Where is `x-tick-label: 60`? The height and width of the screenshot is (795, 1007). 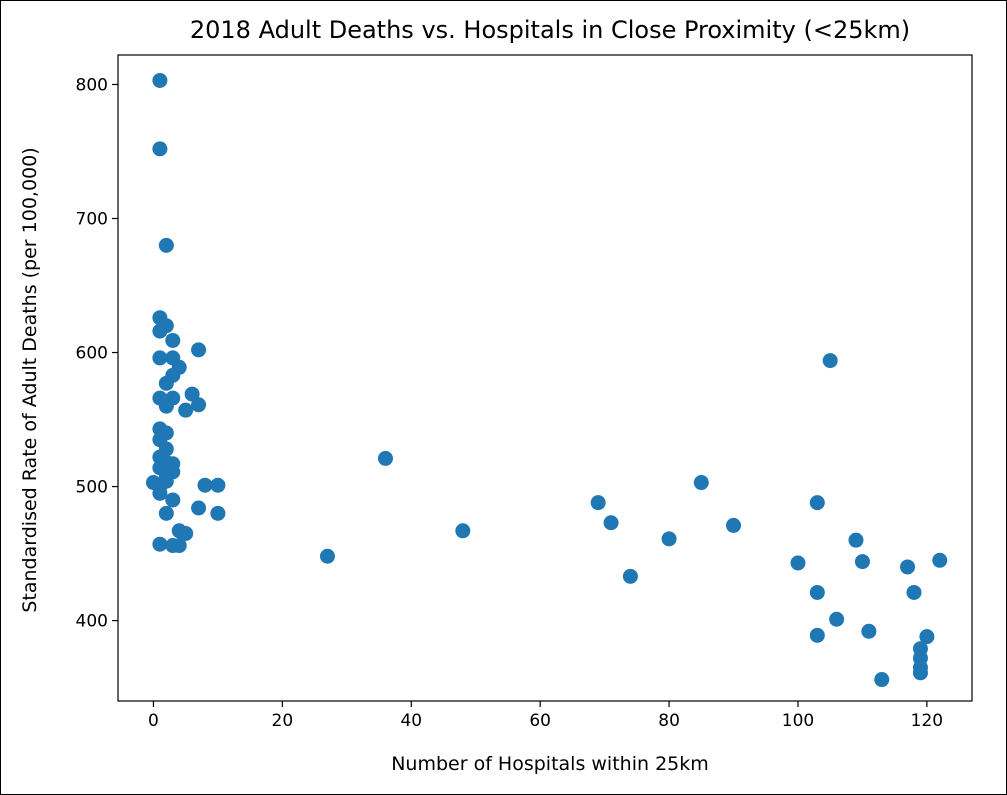
x-tick-label: 60 is located at coordinates (540, 721).